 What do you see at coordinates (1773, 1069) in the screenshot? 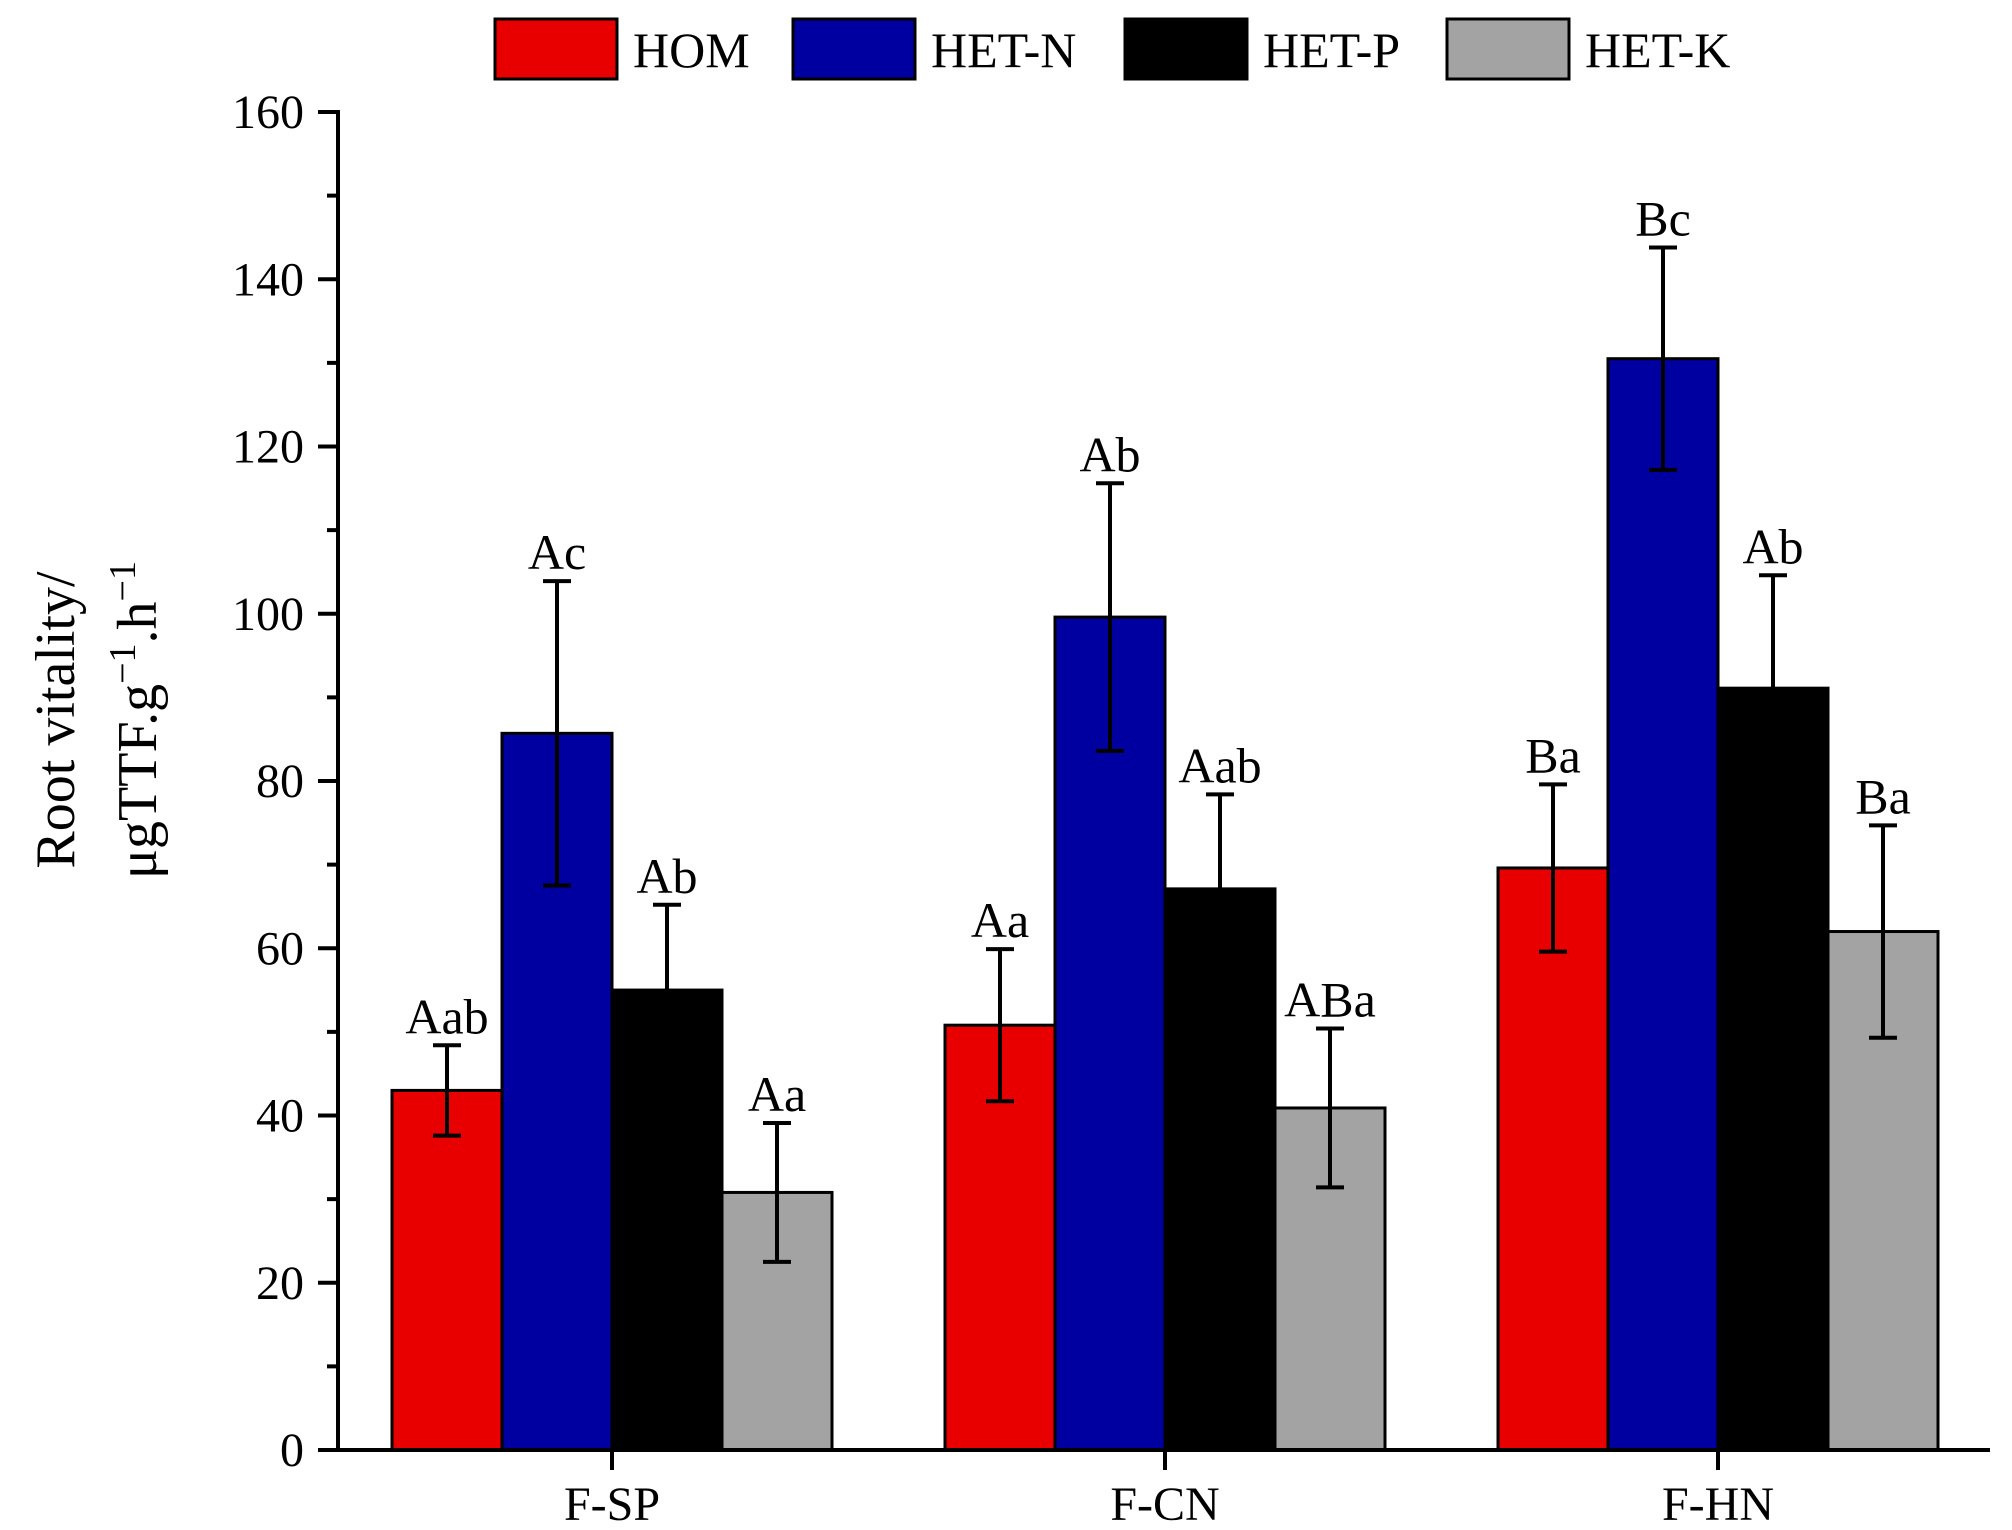
I see `bar-het-p-f-hn` at bounding box center [1773, 1069].